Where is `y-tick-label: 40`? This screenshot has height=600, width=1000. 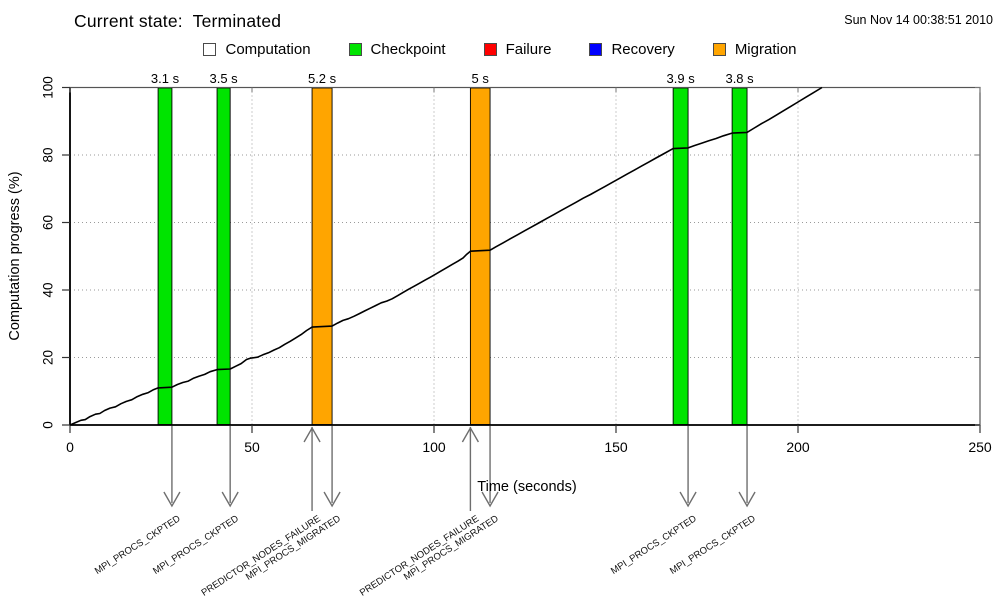 y-tick-label: 40 is located at coordinates (48, 289).